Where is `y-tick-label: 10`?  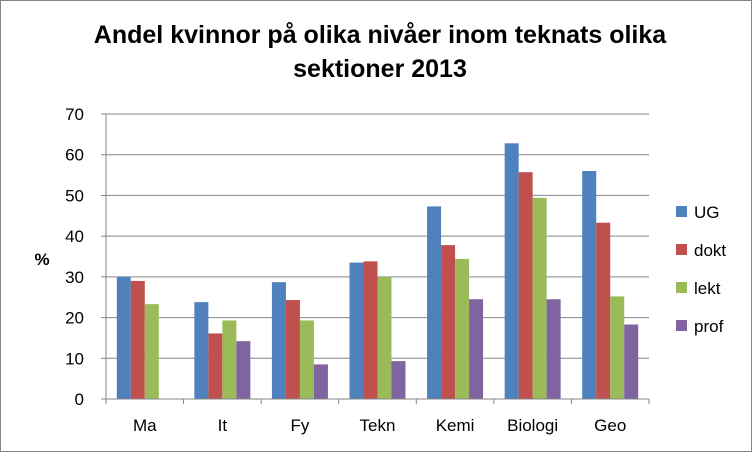
y-tick-label: 10 is located at coordinates (74, 358).